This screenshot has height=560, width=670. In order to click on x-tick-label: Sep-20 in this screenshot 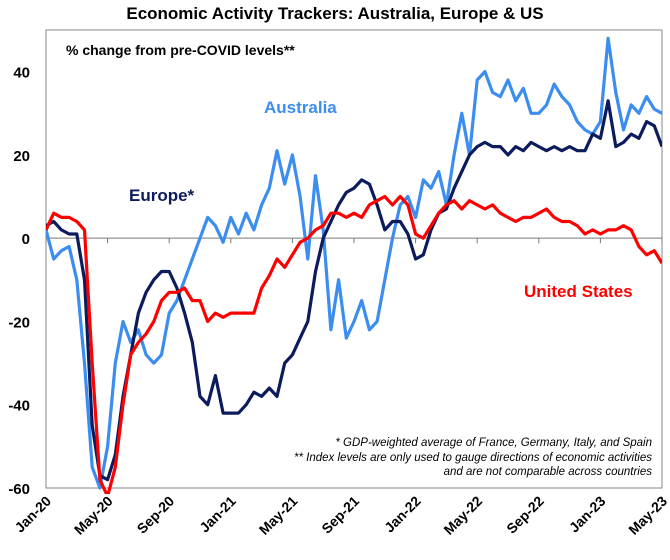, I will do `click(156, 515)`.